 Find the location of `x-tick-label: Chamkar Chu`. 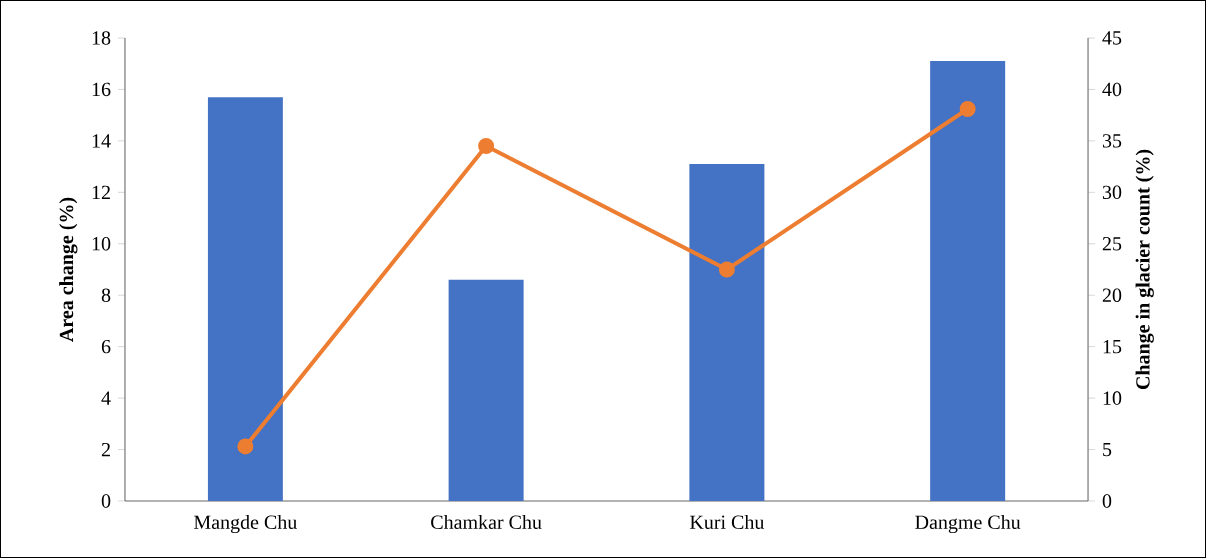

x-tick-label: Chamkar Chu is located at coordinates (486, 522).